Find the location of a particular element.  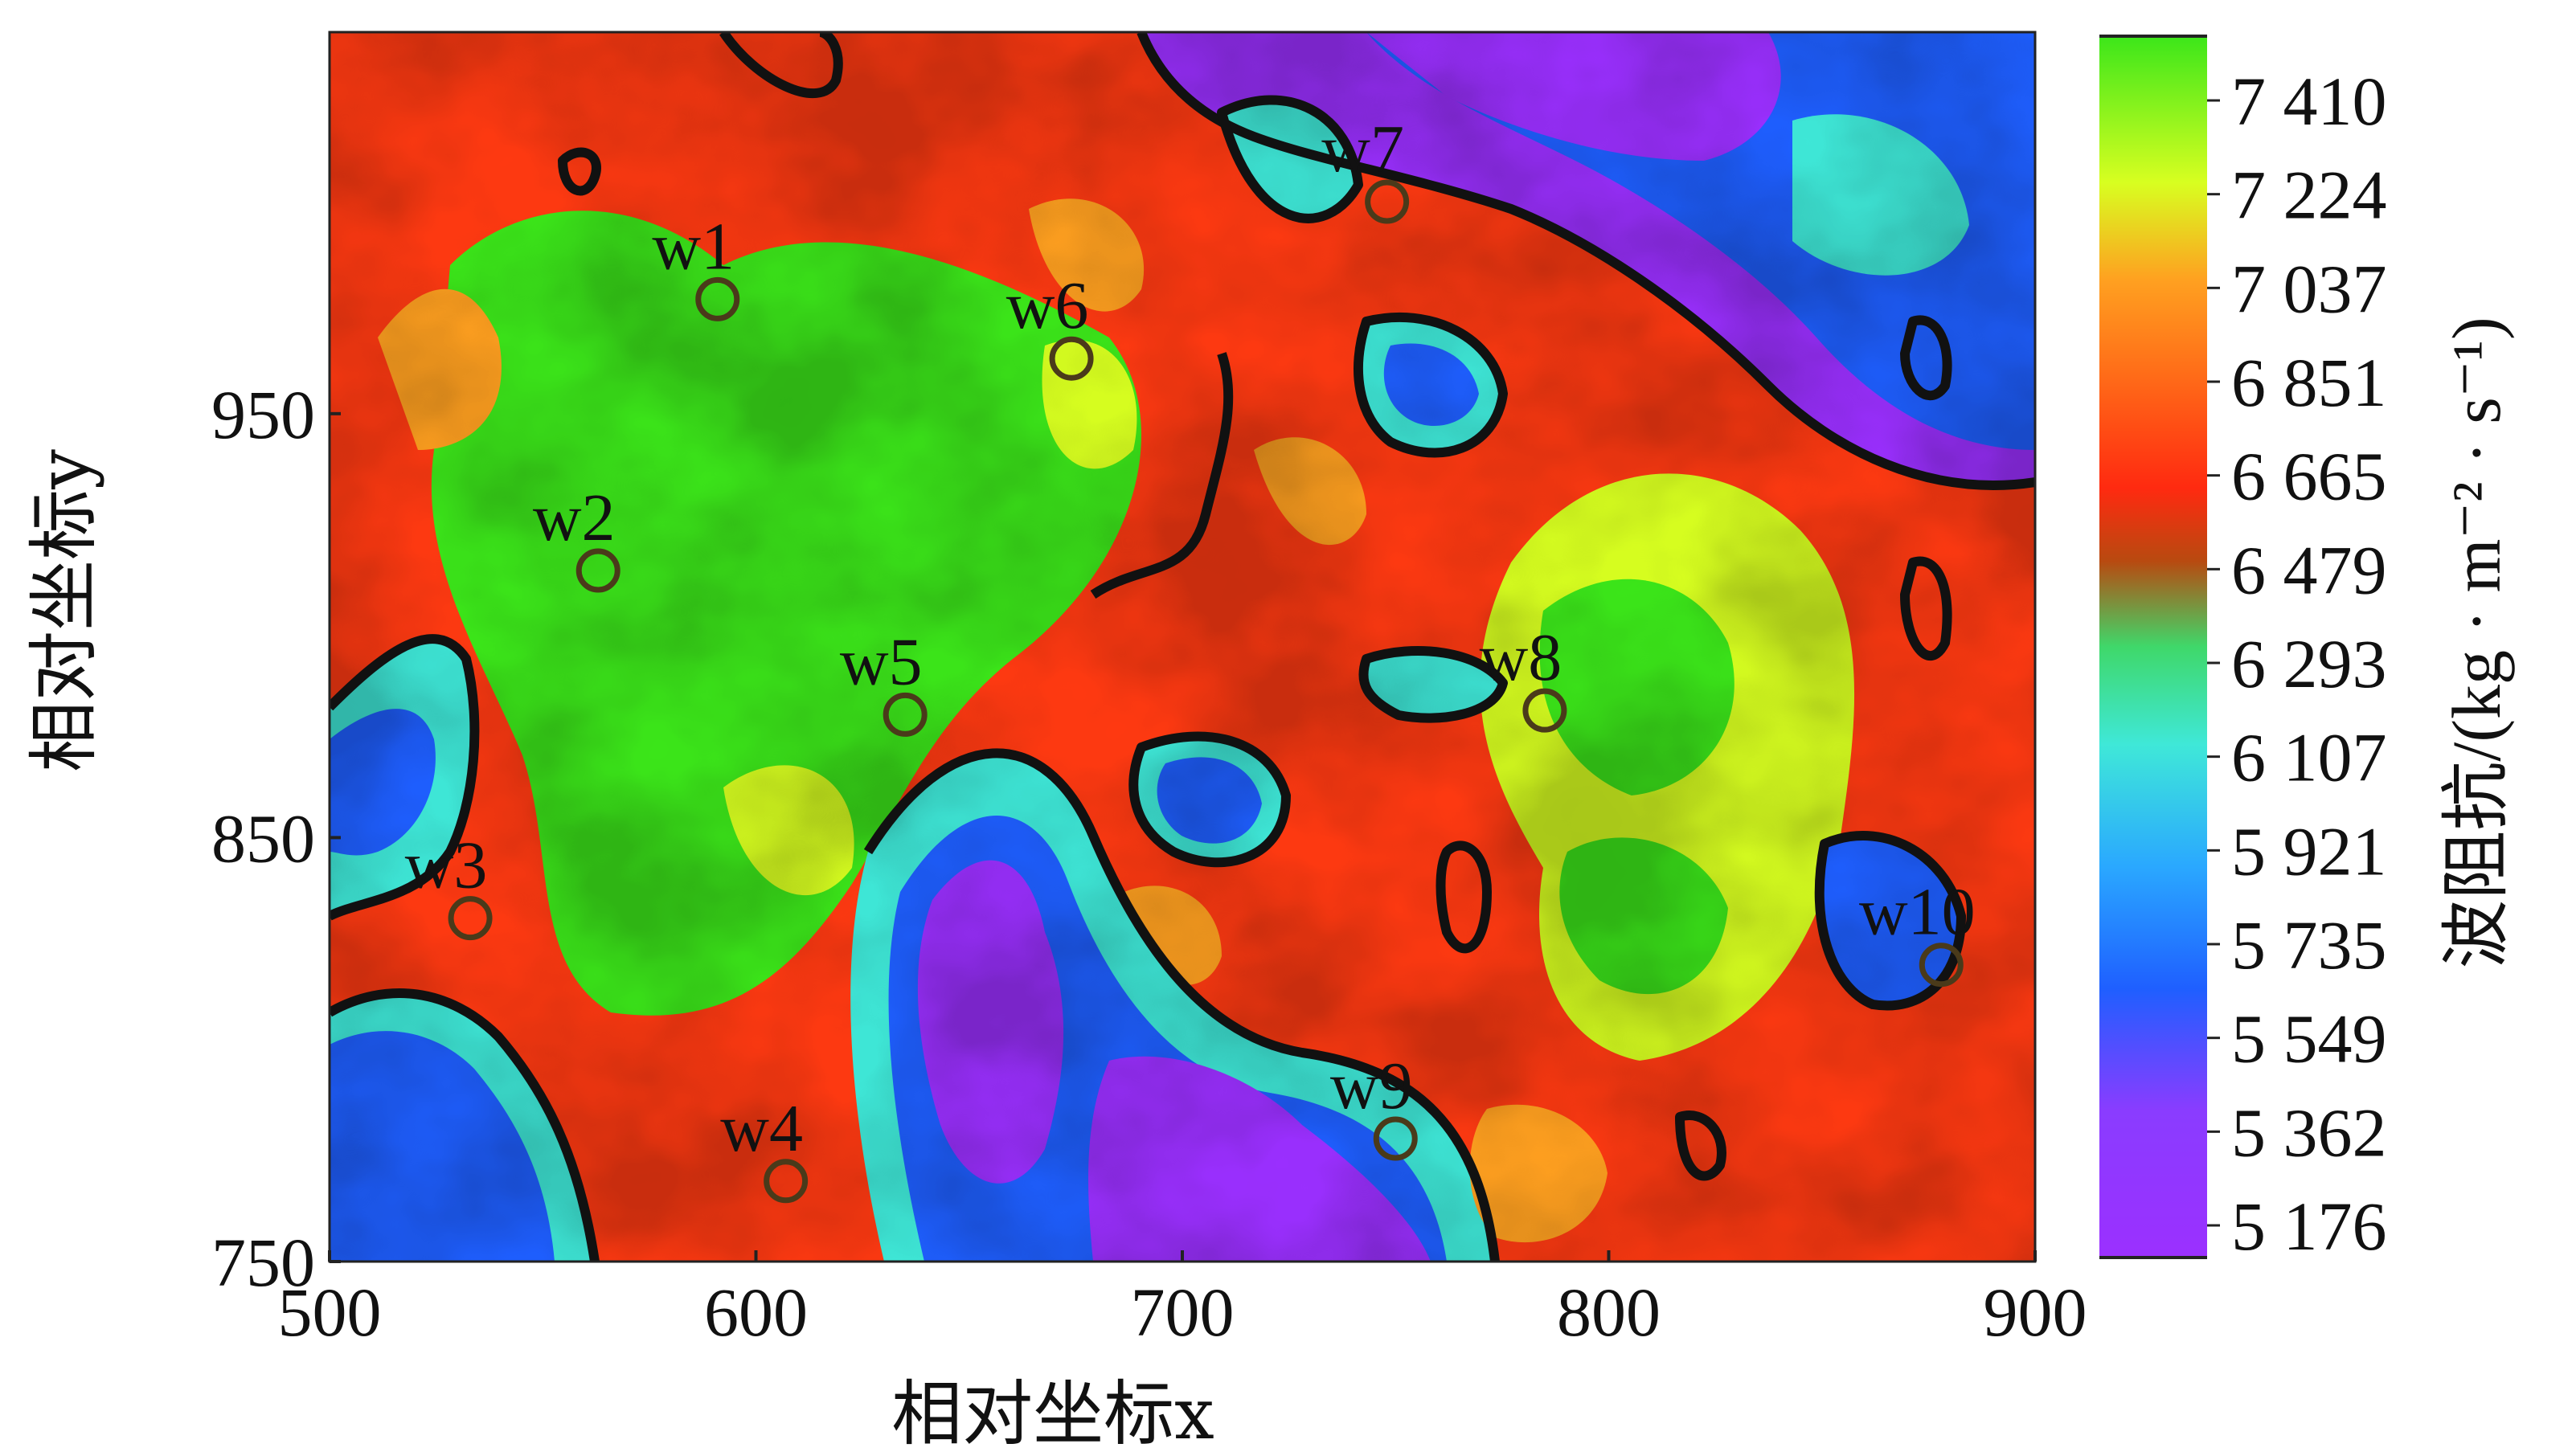

colorbar-tick-label-10: 5 549 is located at coordinates (2309, 1039).